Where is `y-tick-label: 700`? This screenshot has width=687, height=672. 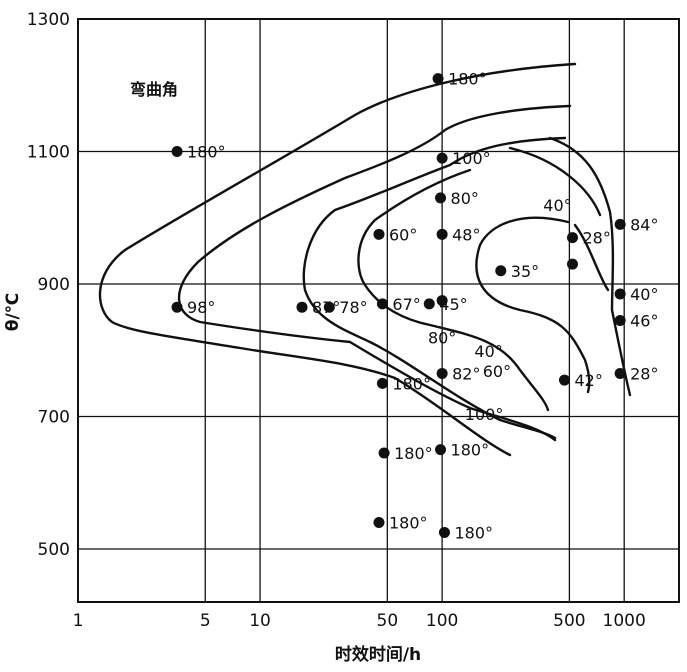
y-tick-label: 700 is located at coordinates (54, 418).